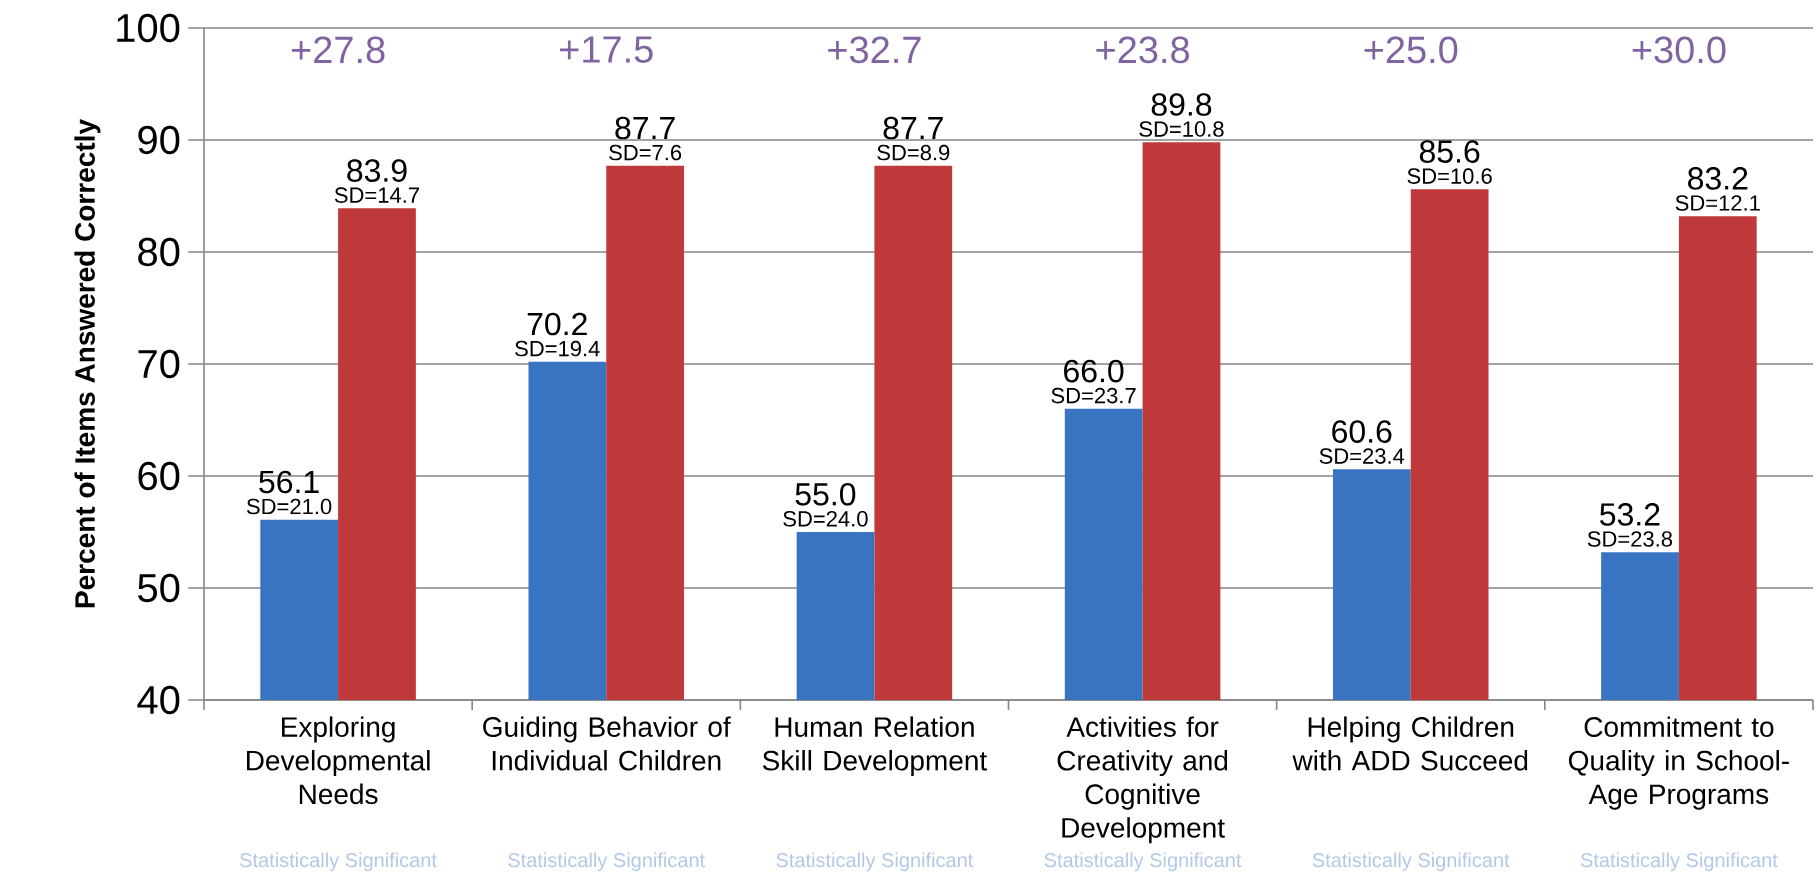 Image resolution: width=1820 pixels, height=891 pixels. Describe the element at coordinates (1410, 743) in the screenshot. I see `x-tick-label: Helping Children with ADD Succeed` at that location.